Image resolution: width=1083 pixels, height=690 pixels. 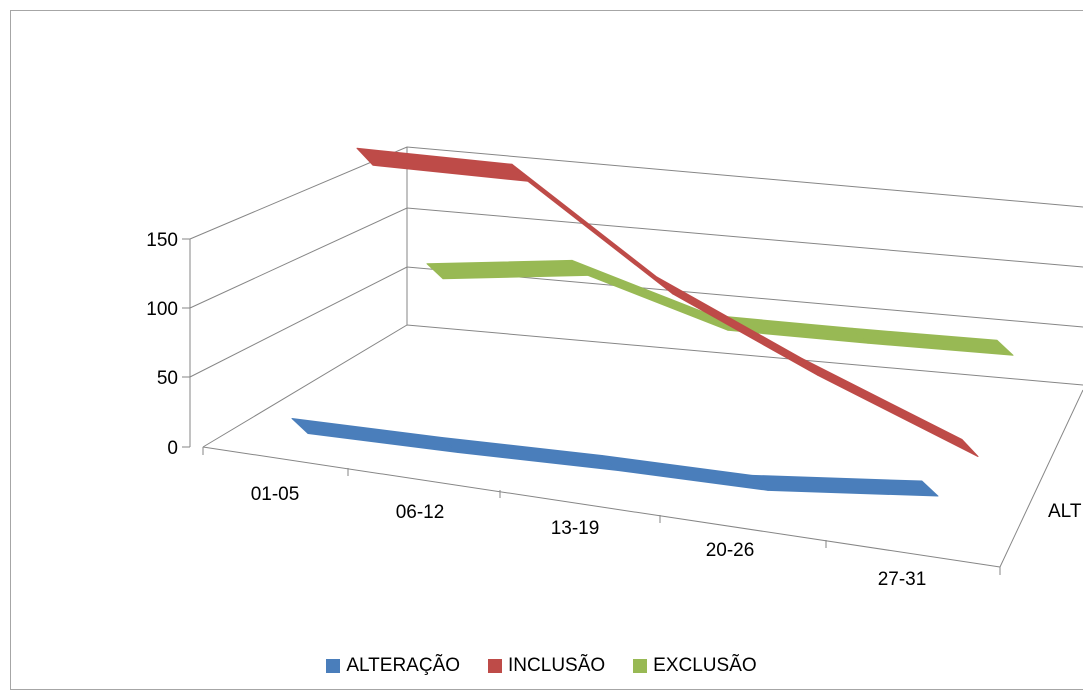 I want to click on depth-axis-line, so click(x=1041, y=478).